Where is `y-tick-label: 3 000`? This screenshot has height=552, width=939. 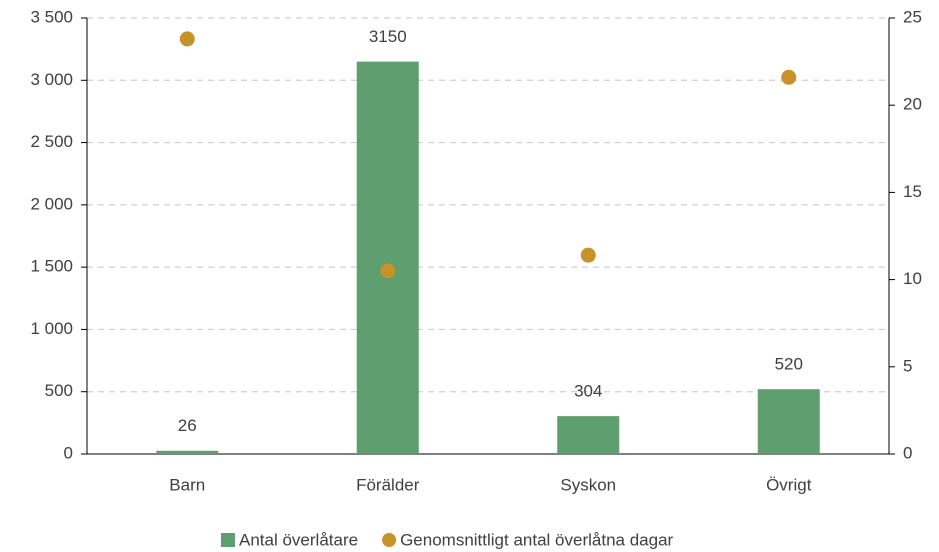
y-tick-label: 3 000 is located at coordinates (51, 79).